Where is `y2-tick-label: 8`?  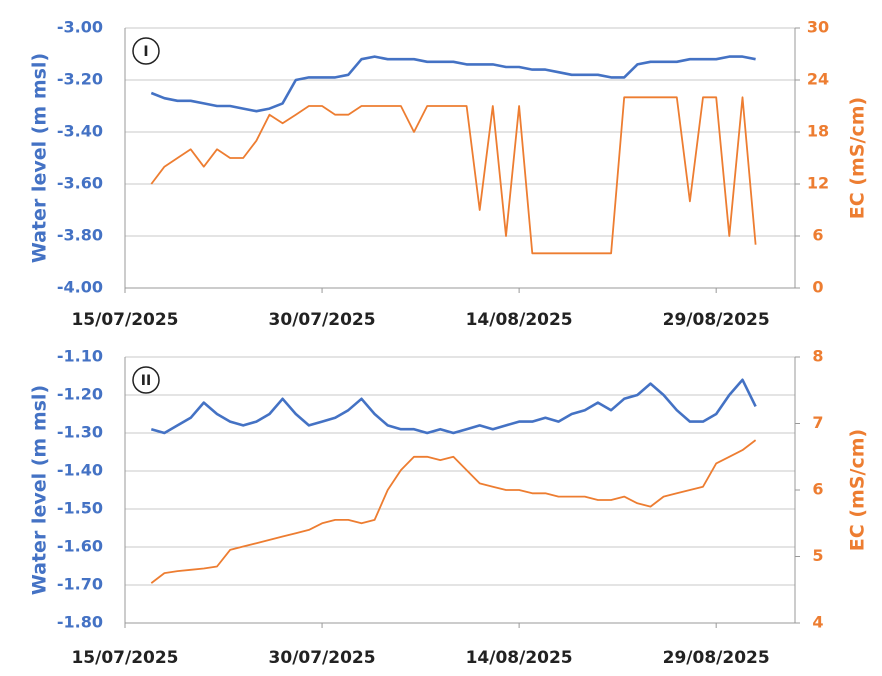 y2-tick-label: 8 is located at coordinates (817, 356).